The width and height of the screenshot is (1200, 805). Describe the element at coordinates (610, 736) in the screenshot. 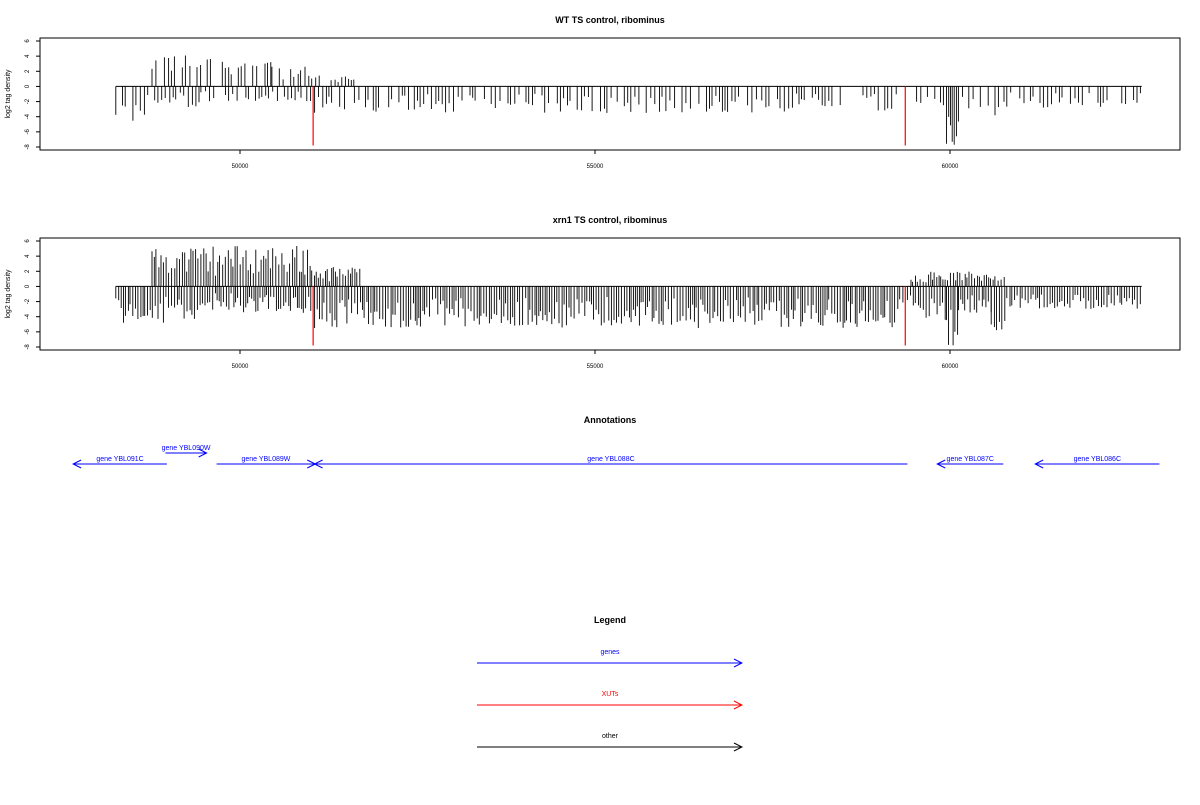

I see `legend-label: other` at that location.